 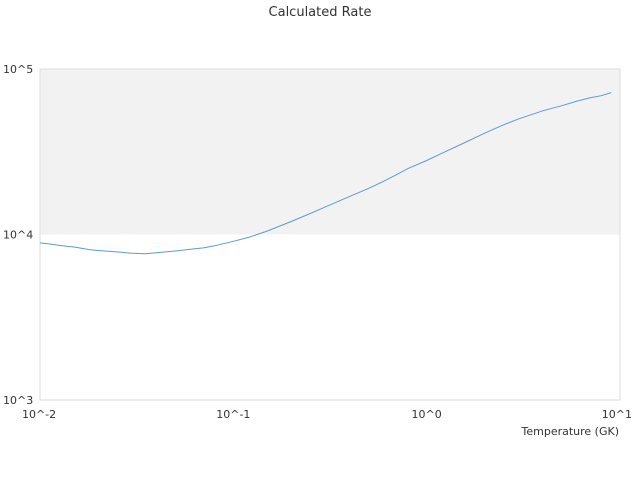 I want to click on y-tick-label: 10^4, so click(x=18, y=235).